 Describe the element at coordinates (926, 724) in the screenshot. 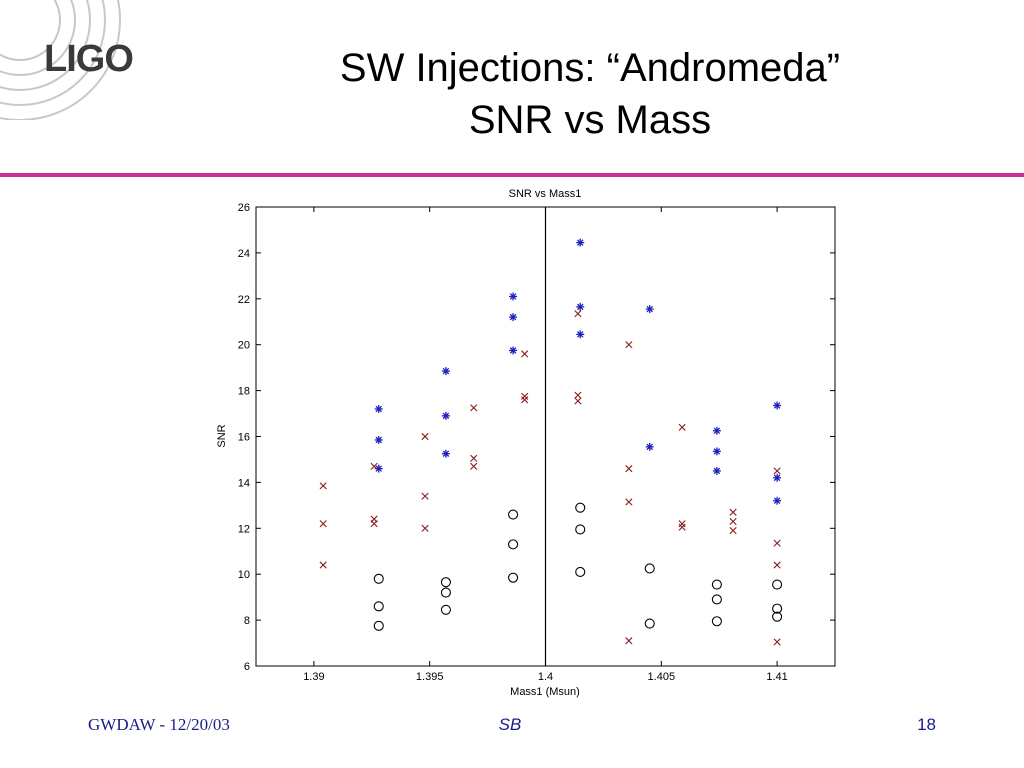

I see `footer-page-number: 18` at that location.